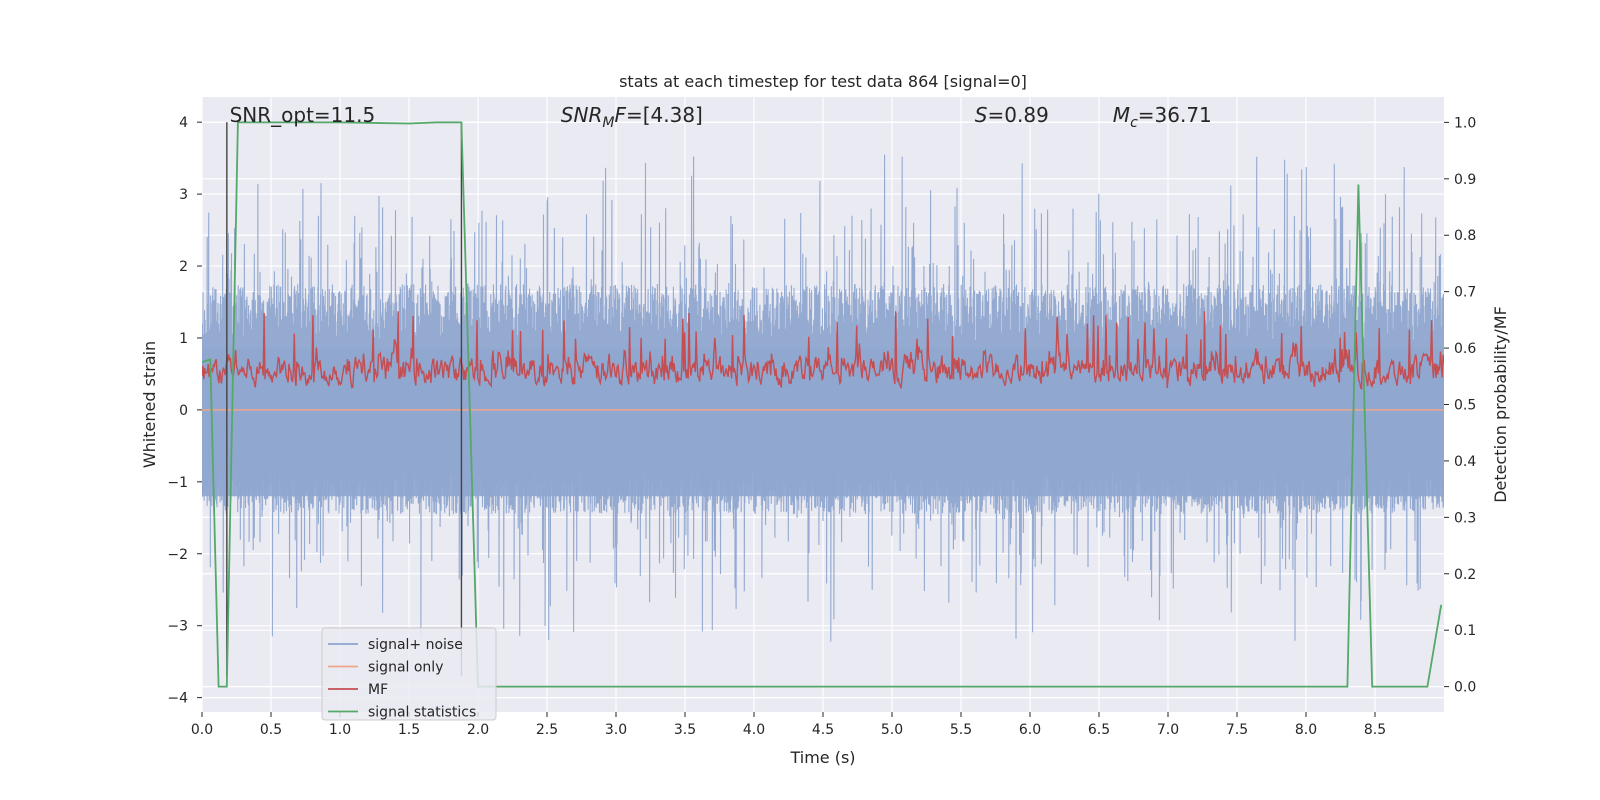 The width and height of the screenshot is (1600, 800). I want to click on annotation: SNR_opt=11.5, so click(303, 115).